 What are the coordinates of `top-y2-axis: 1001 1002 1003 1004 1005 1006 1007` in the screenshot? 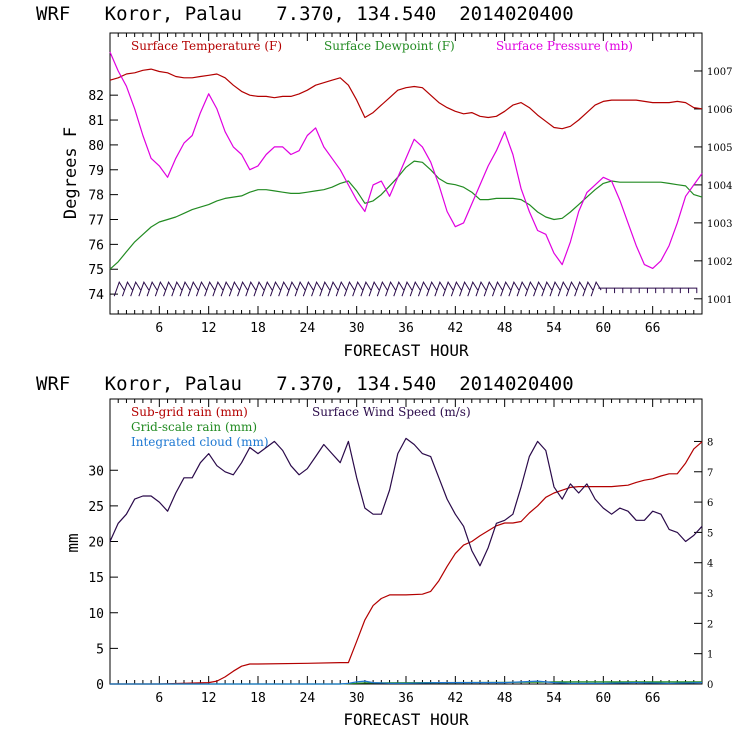 It's located at (713, 186).